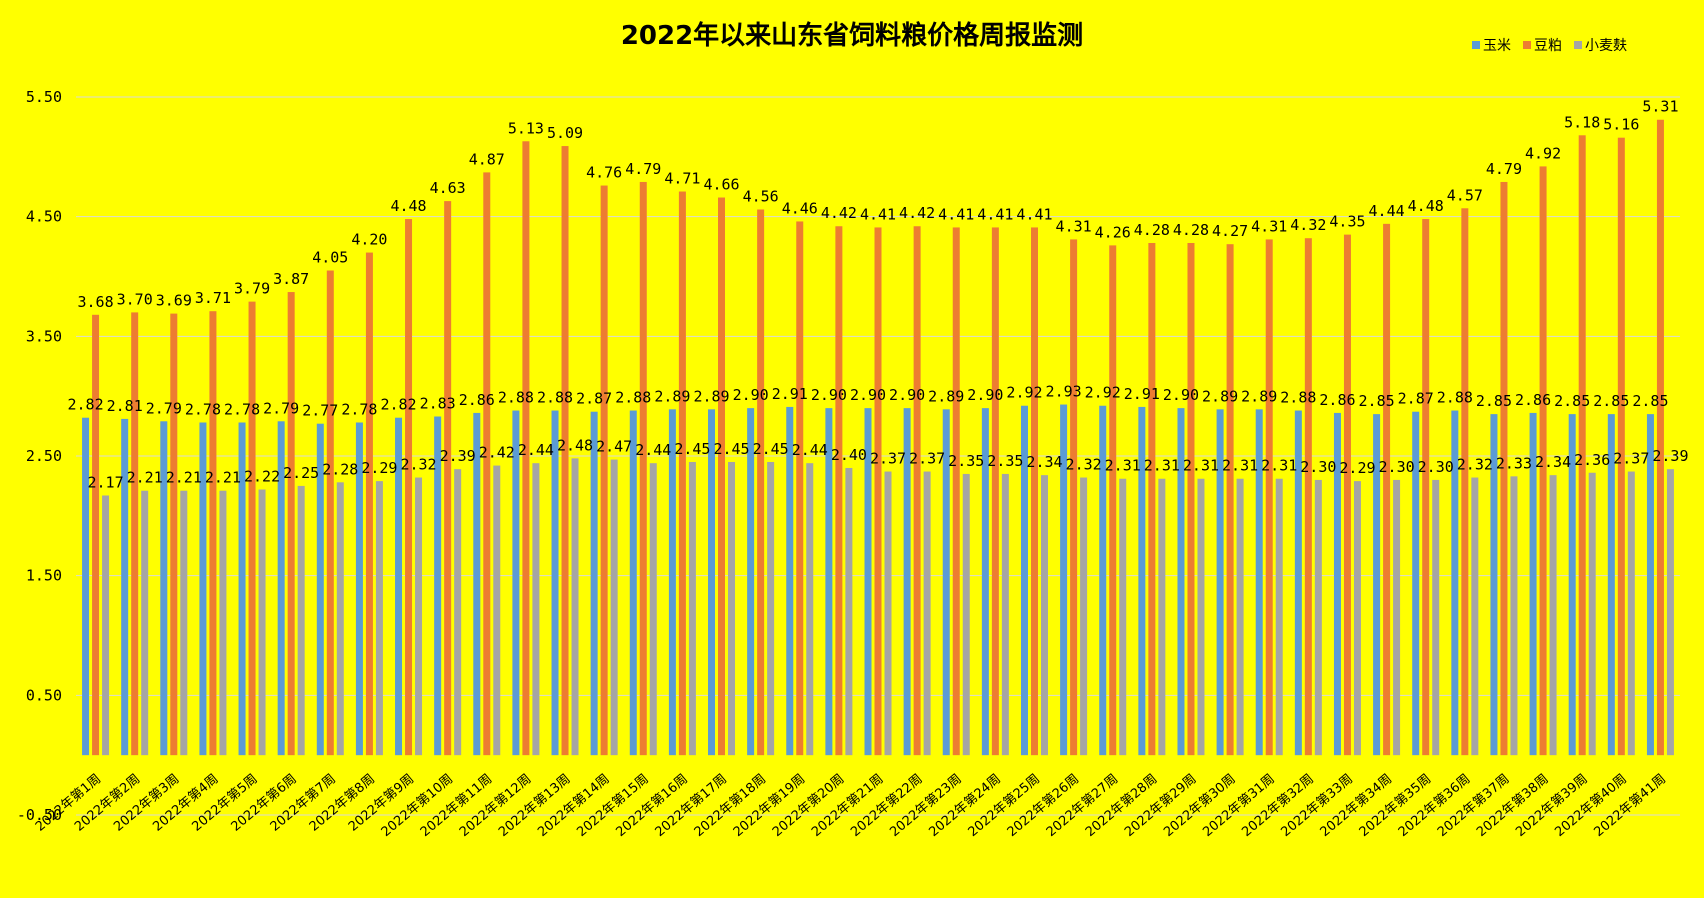 Image resolution: width=1704 pixels, height=898 pixels. Describe the element at coordinates (1201, 466) in the screenshot. I see `data-label: 2.31` at that location.